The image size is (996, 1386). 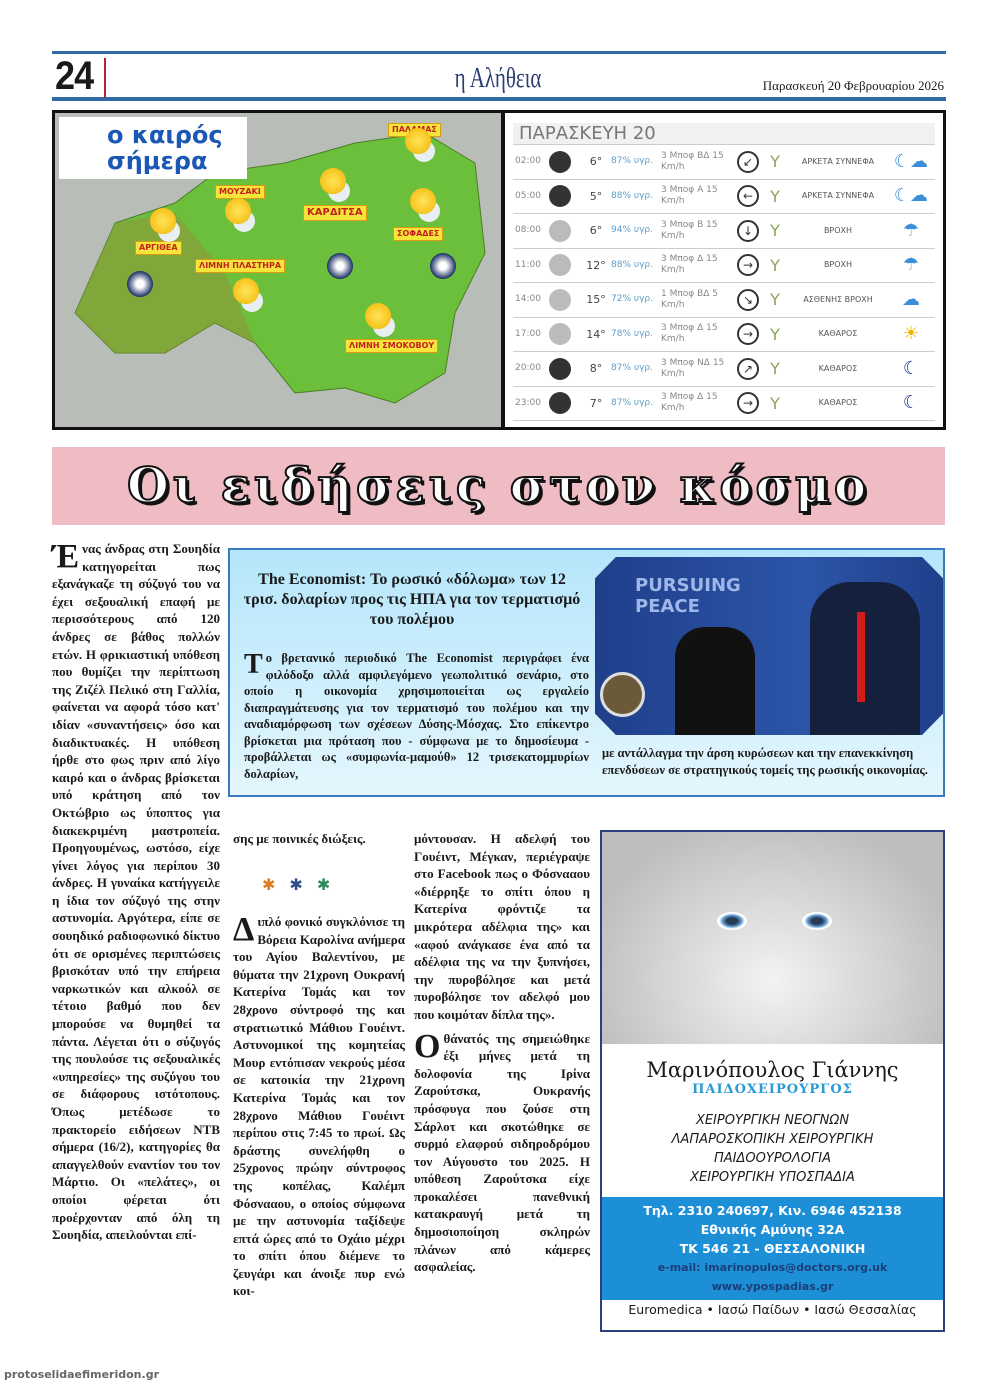 I want to click on forecast-time: 17:00, so click(x=528, y=333).